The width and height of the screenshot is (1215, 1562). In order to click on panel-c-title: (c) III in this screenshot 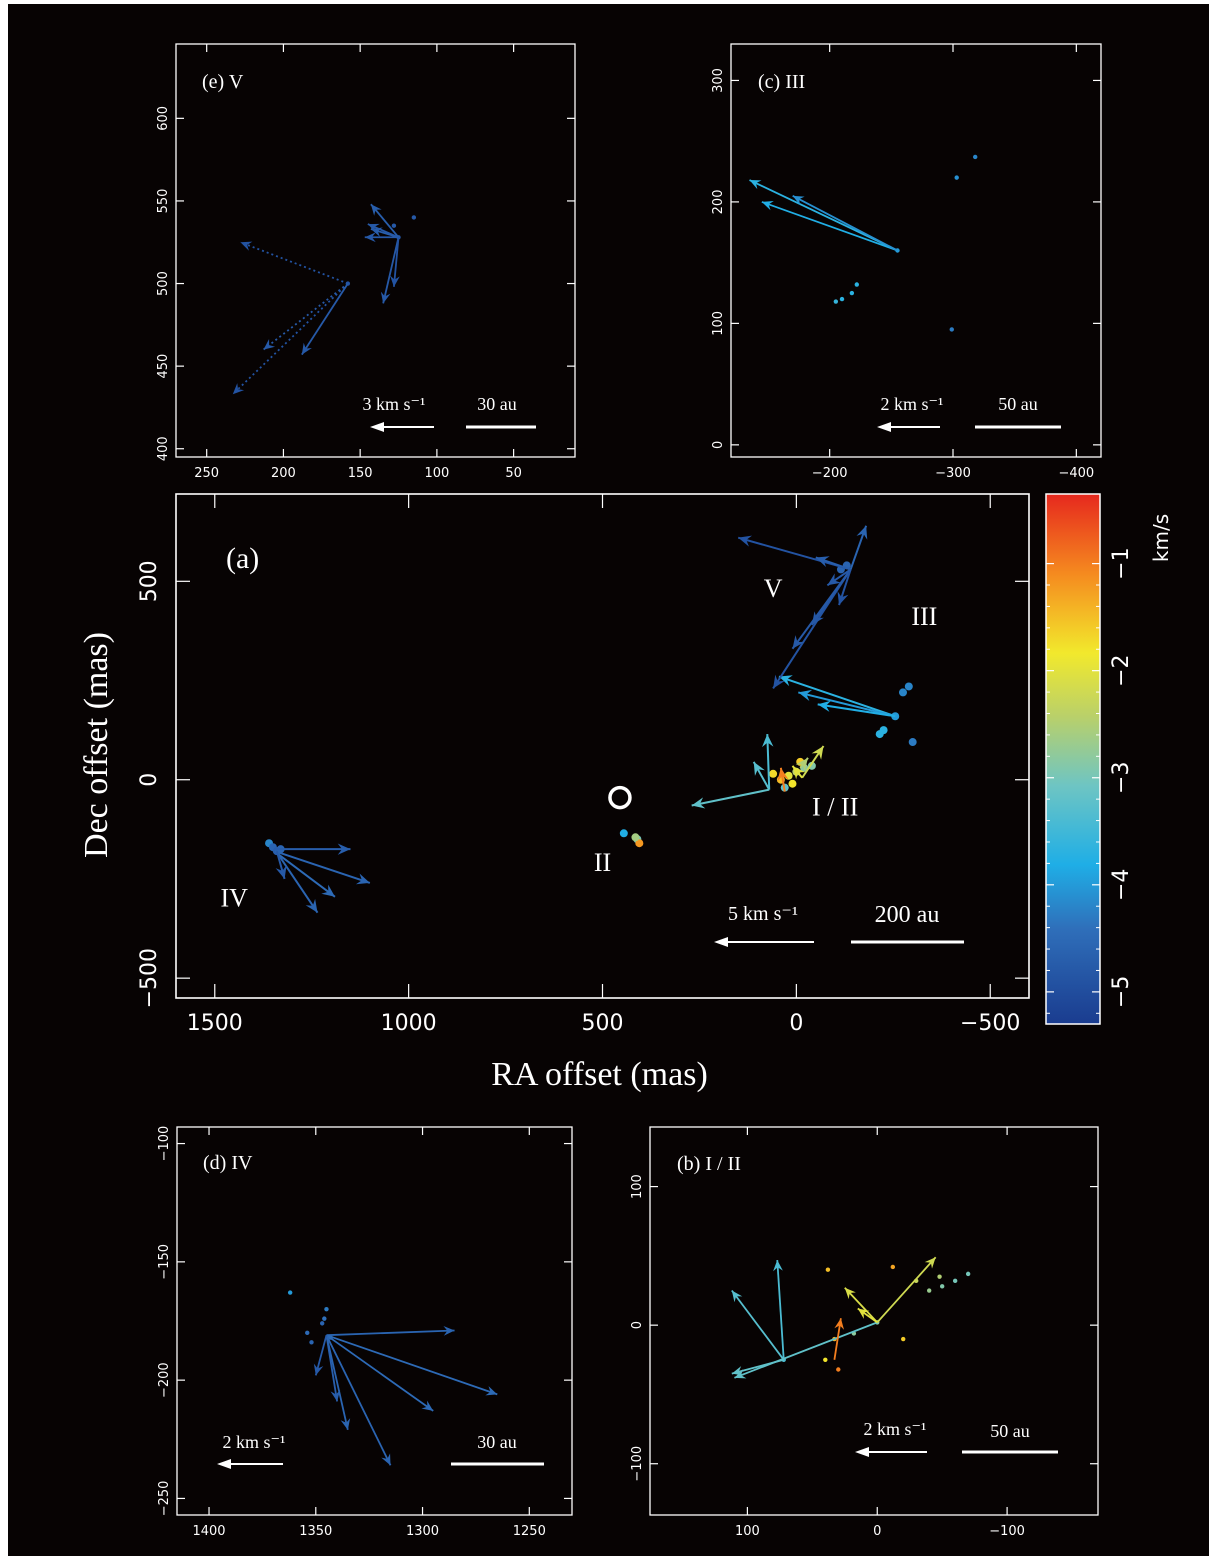, I will do `click(781, 82)`.